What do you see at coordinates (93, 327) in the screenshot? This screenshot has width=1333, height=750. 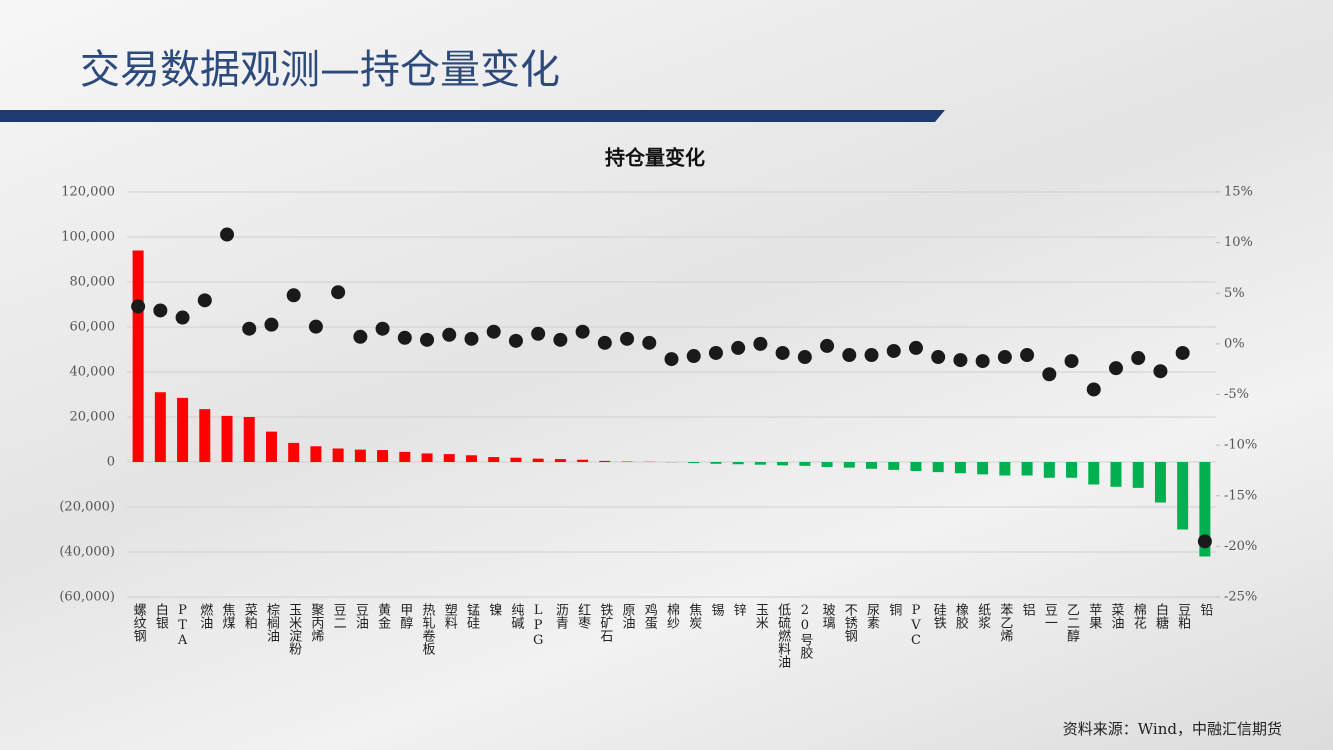 I see `y-tick-label: 60,000` at bounding box center [93, 327].